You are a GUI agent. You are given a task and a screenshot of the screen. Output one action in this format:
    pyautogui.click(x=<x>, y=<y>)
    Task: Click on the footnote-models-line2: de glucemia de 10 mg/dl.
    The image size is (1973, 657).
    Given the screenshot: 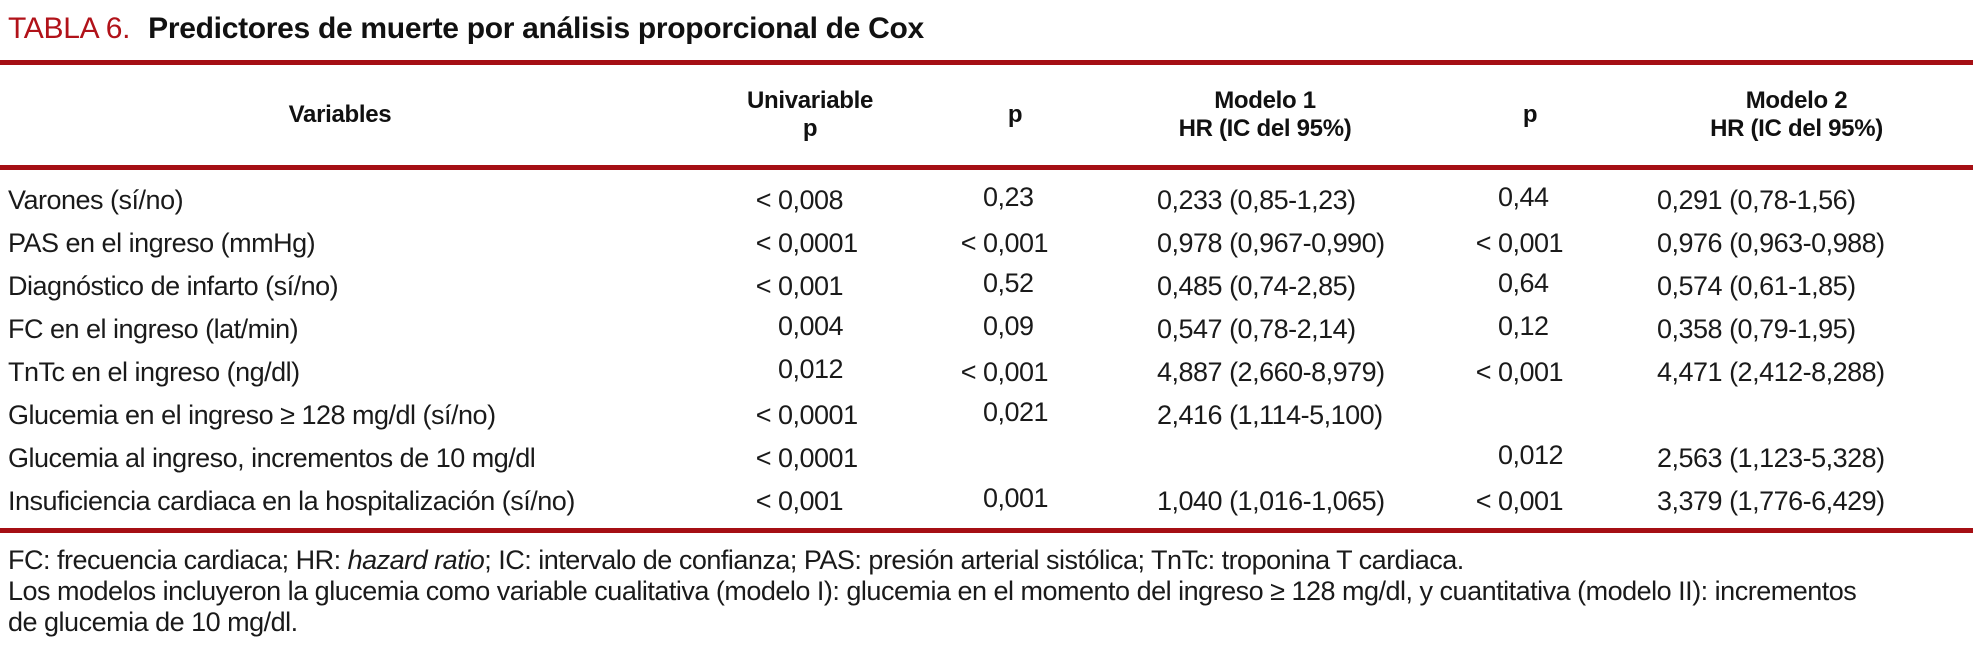 What is the action you would take?
    pyautogui.click(x=153, y=622)
    